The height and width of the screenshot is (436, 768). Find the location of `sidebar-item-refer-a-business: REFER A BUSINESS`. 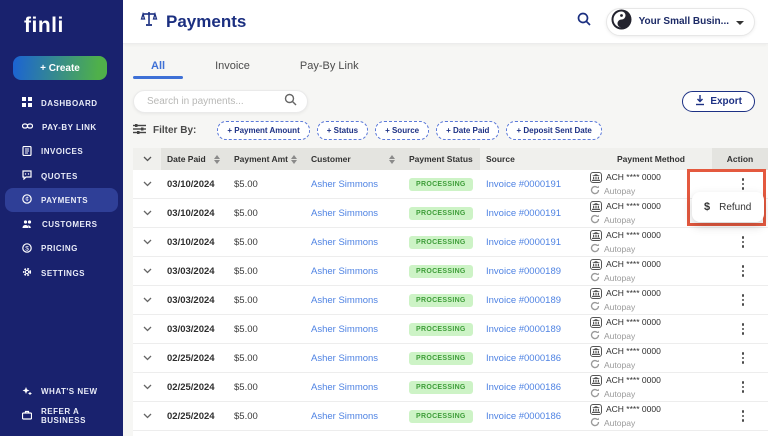

sidebar-item-refer-a-business: REFER A BUSINESS is located at coordinates (61, 416).